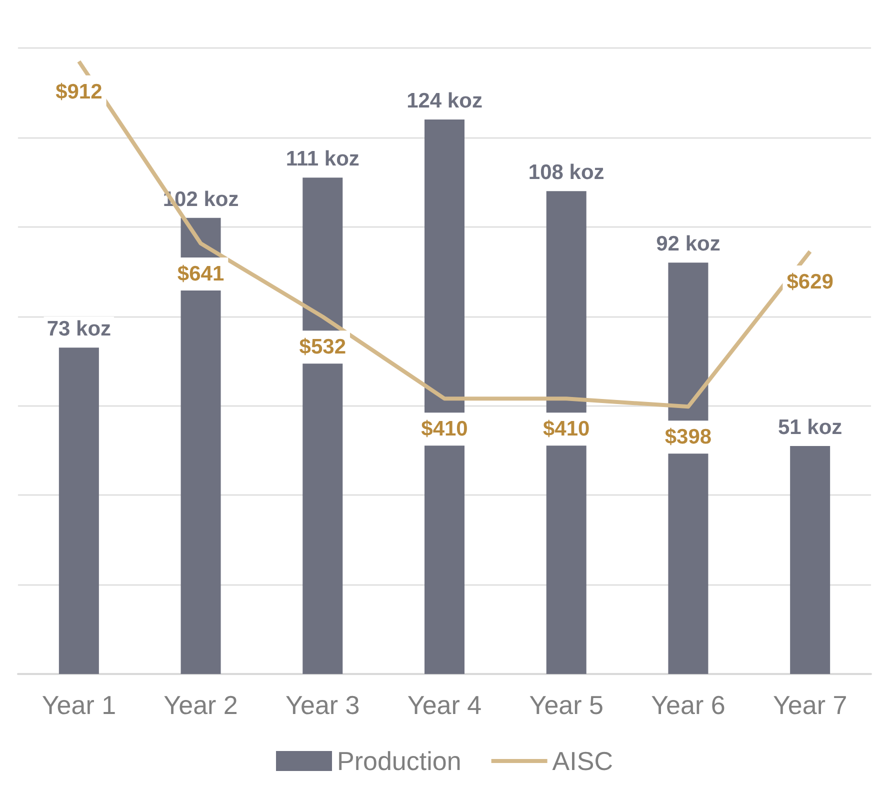  Describe the element at coordinates (582, 761) in the screenshot. I see `legend-label: AISC` at that location.